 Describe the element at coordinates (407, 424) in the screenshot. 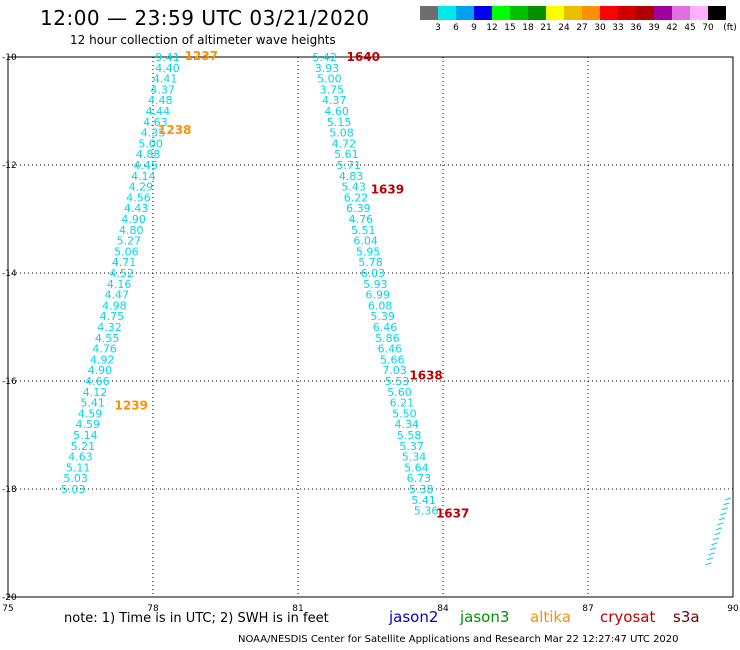

I see `wave-height-label: 4.34` at that location.